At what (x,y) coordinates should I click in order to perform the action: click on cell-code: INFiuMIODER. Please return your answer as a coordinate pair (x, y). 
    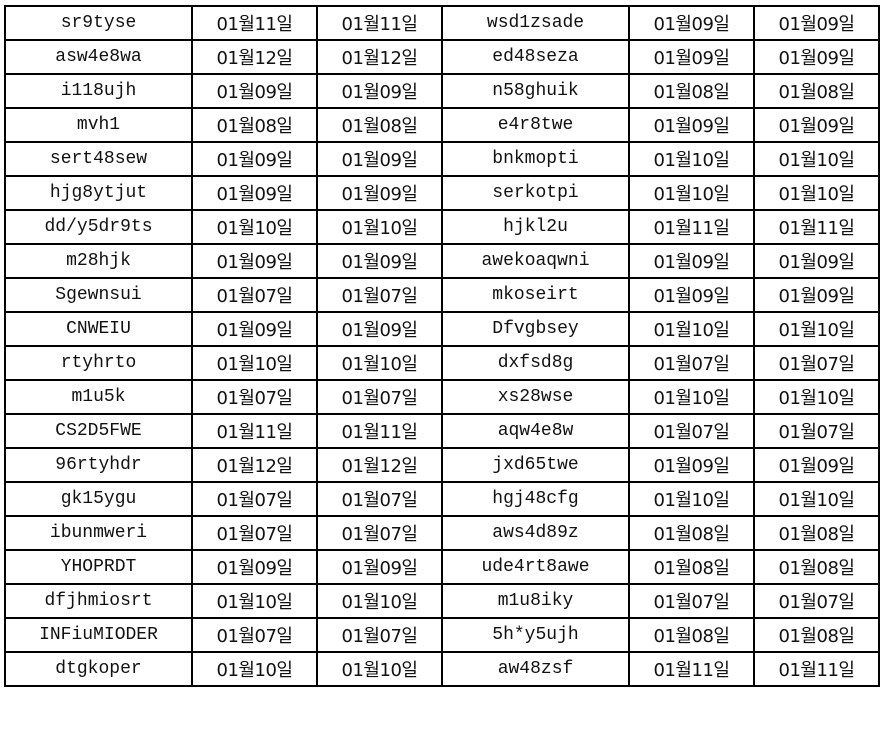
    Looking at the image, I should click on (98, 635).